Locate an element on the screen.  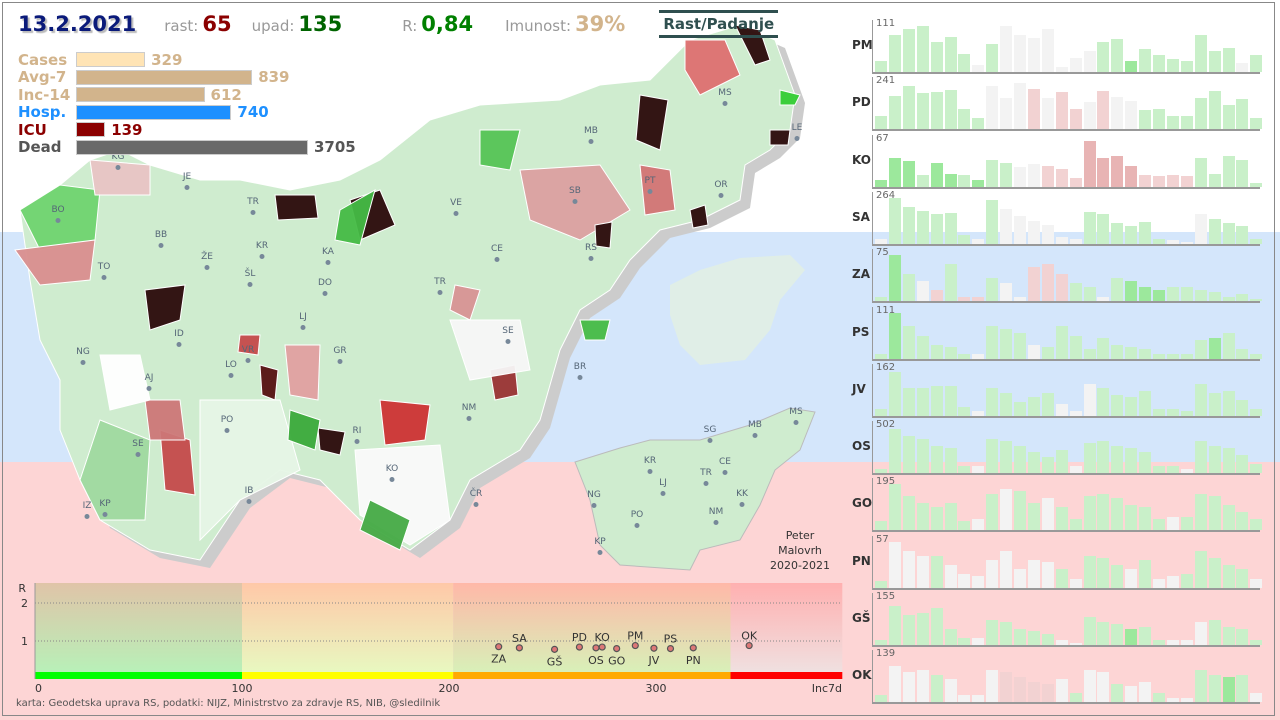
stat-avg7: Avg-7 839 is located at coordinates (154, 77).